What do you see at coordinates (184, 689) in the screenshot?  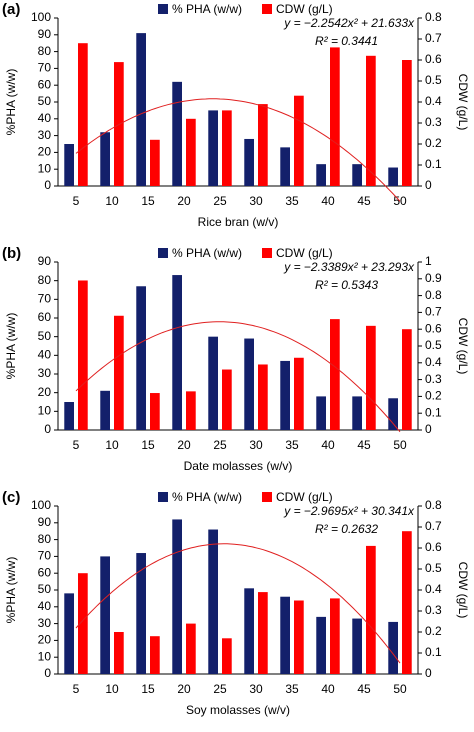 I see `x-tick-label: 20` at bounding box center [184, 689].